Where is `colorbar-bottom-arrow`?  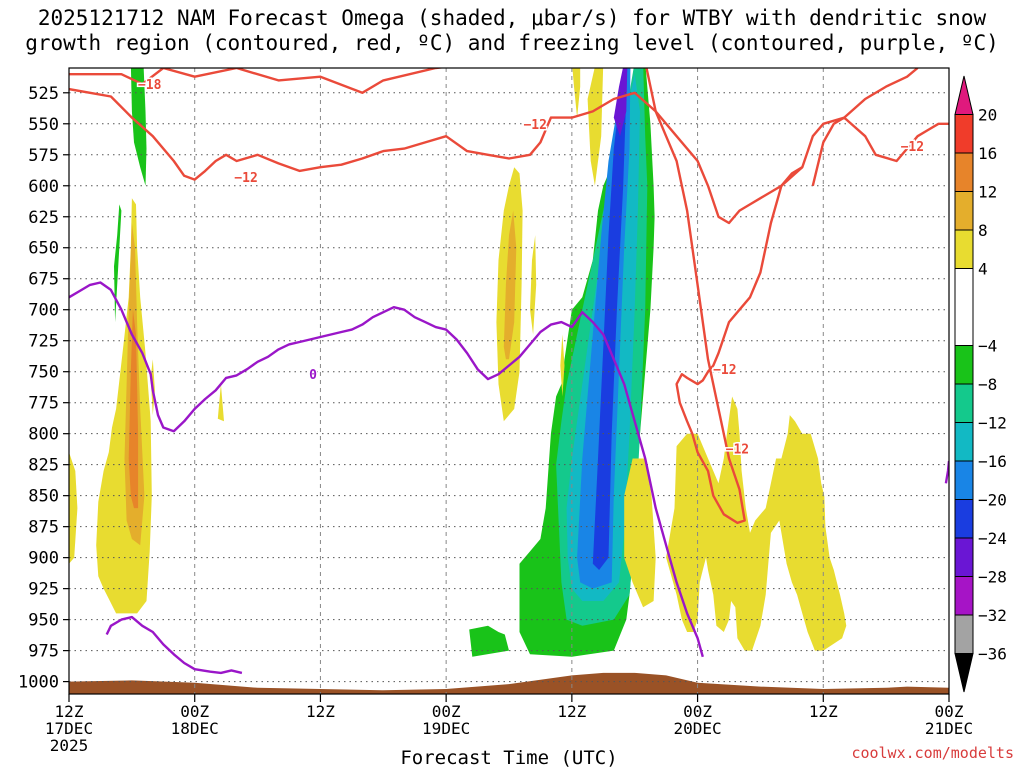 colorbar-bottom-arrow is located at coordinates (964, 673).